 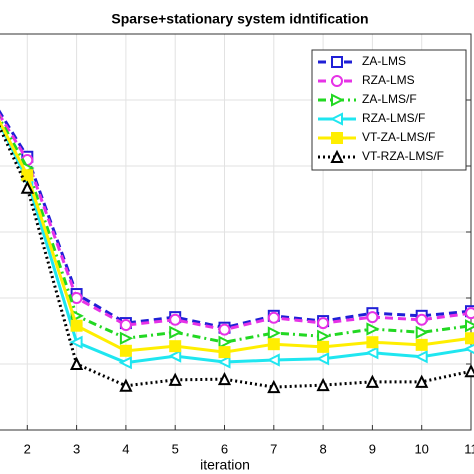 What do you see at coordinates (403, 156) in the screenshot?
I see `legend-label: VT-RZA-LMS/F` at bounding box center [403, 156].